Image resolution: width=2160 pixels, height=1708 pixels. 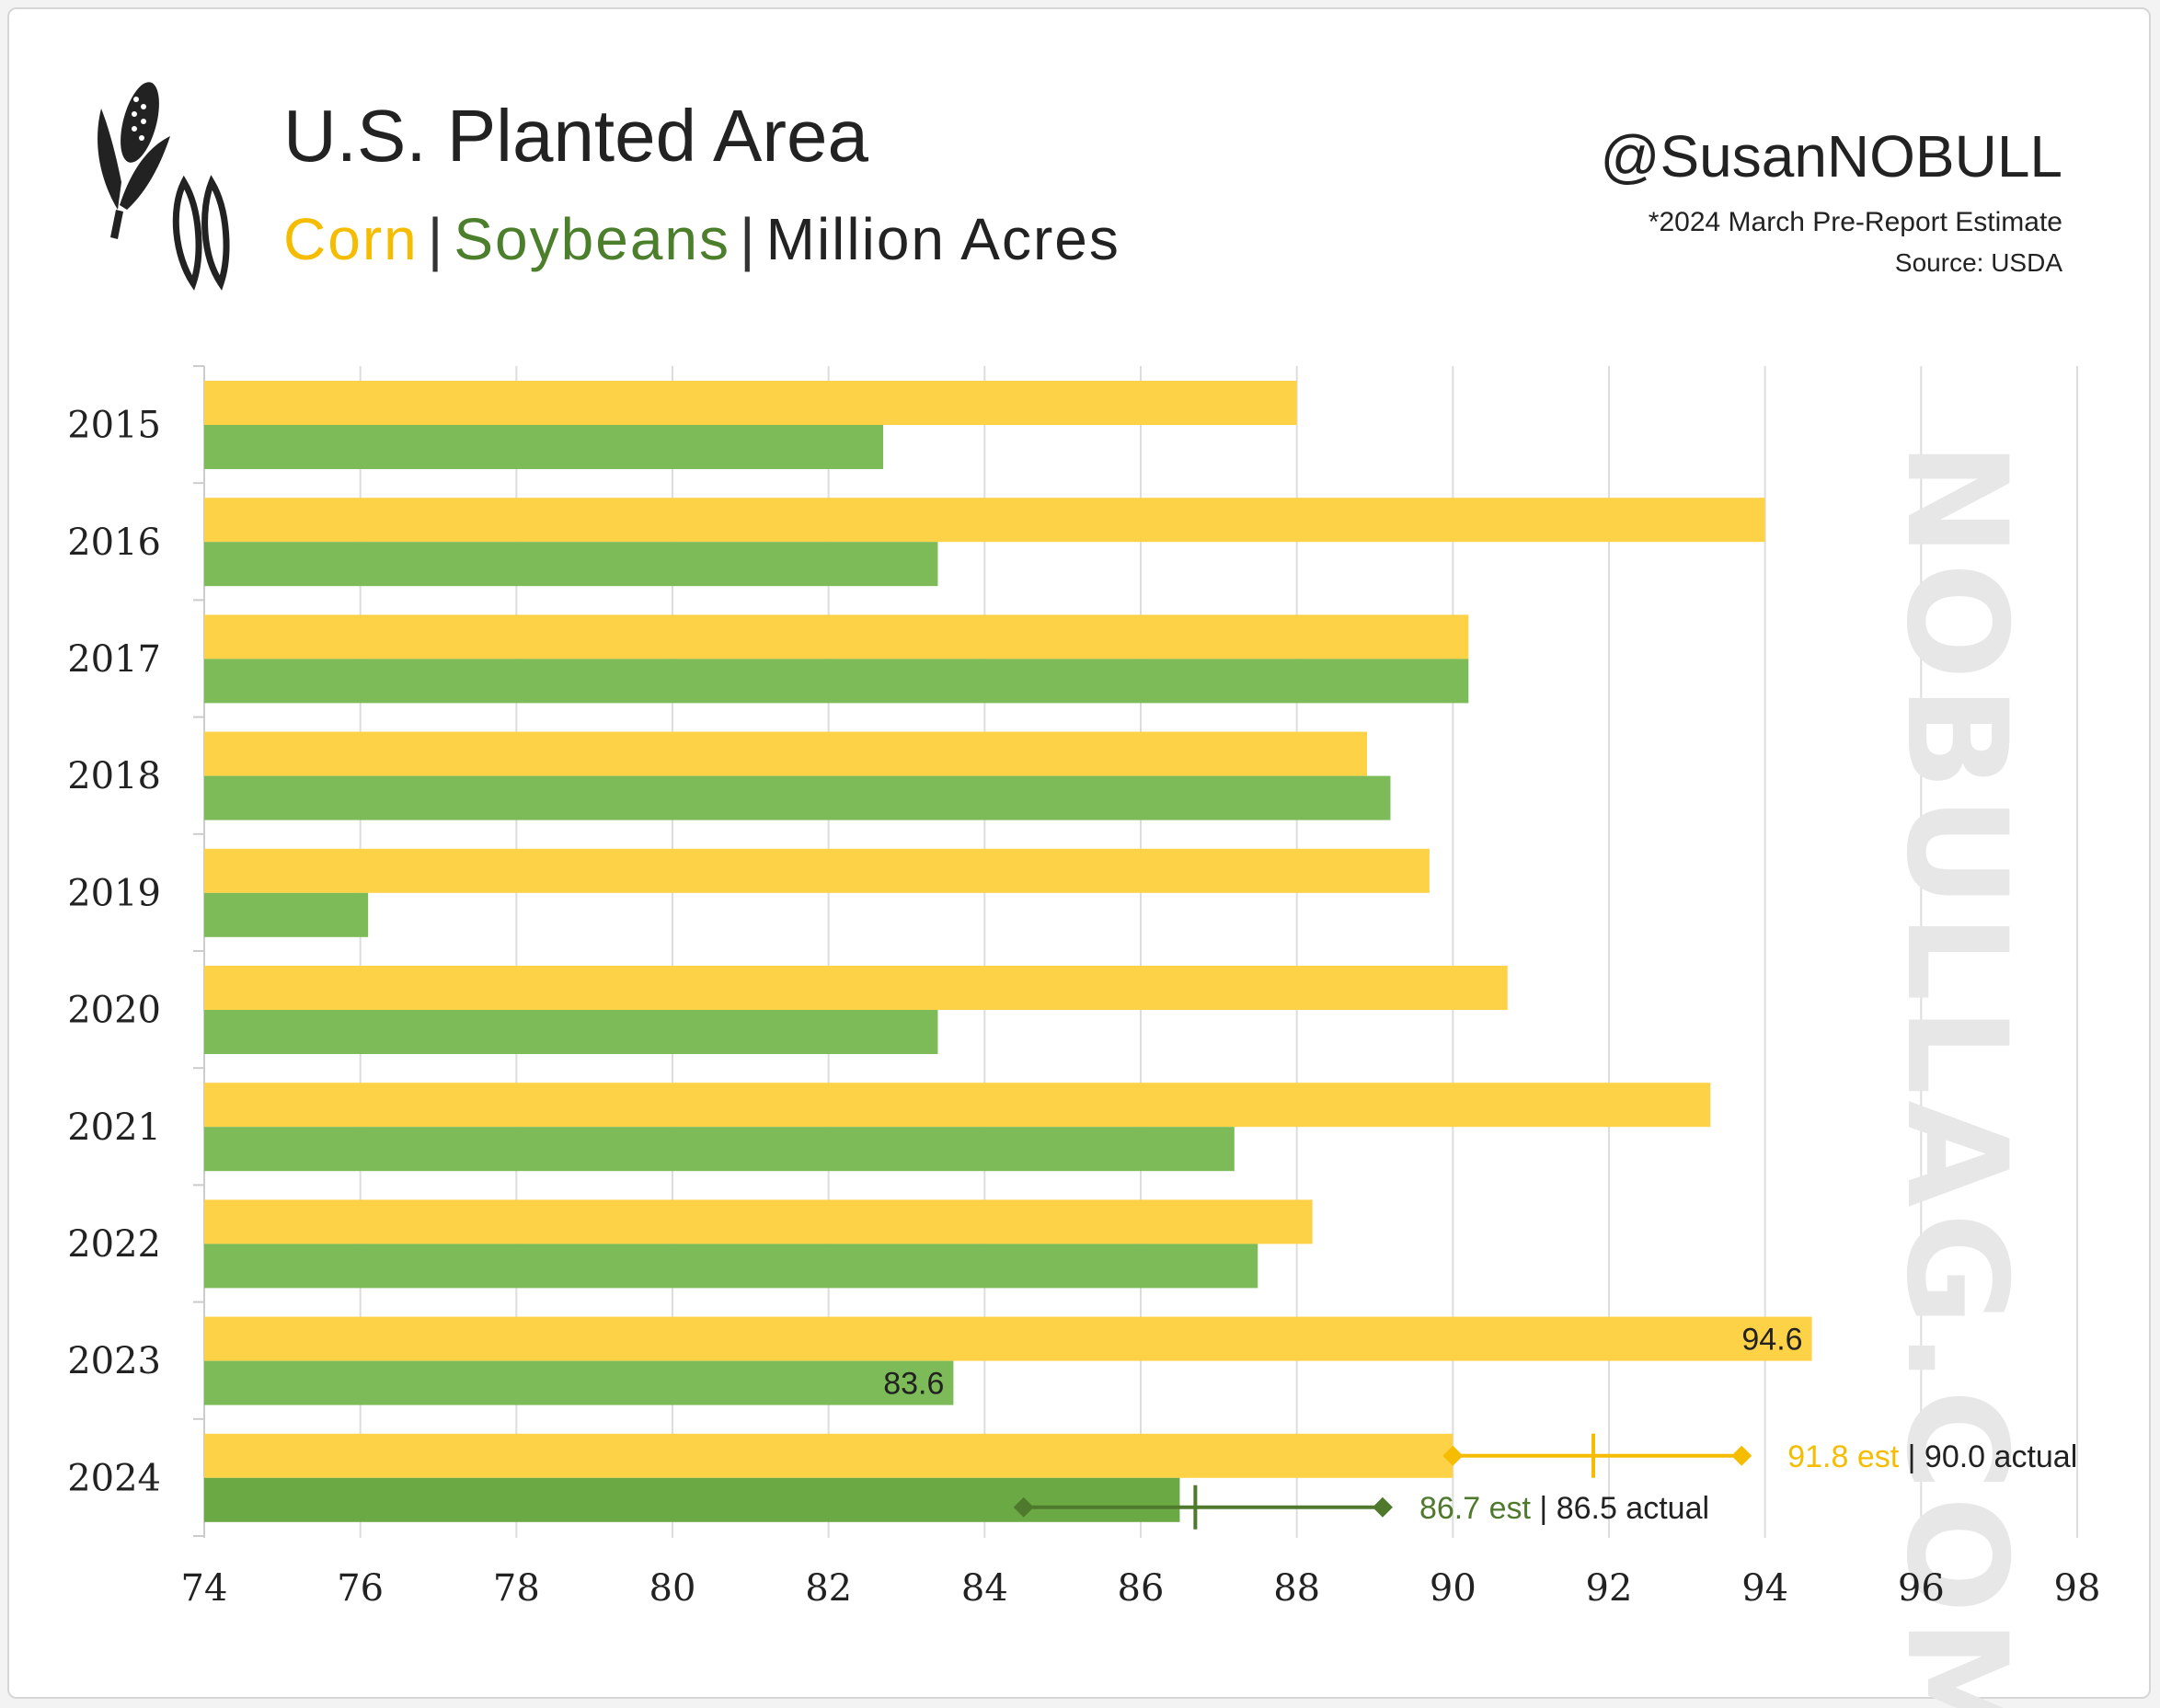 What do you see at coordinates (731, 1266) in the screenshot?
I see `soybean-bar-2022` at bounding box center [731, 1266].